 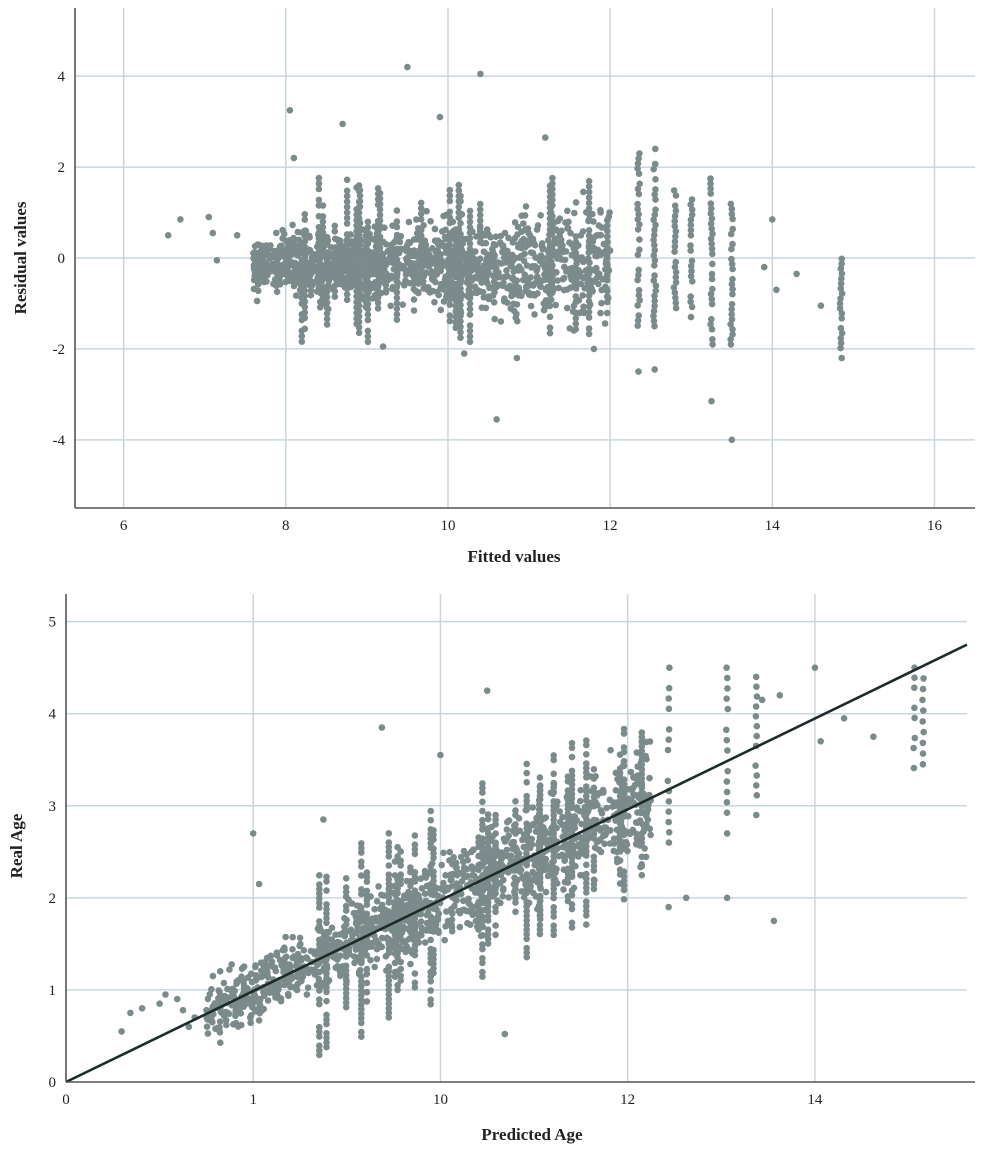 What do you see at coordinates (513, 556) in the screenshot?
I see `residual-plot-xlabel: Fitted values` at bounding box center [513, 556].